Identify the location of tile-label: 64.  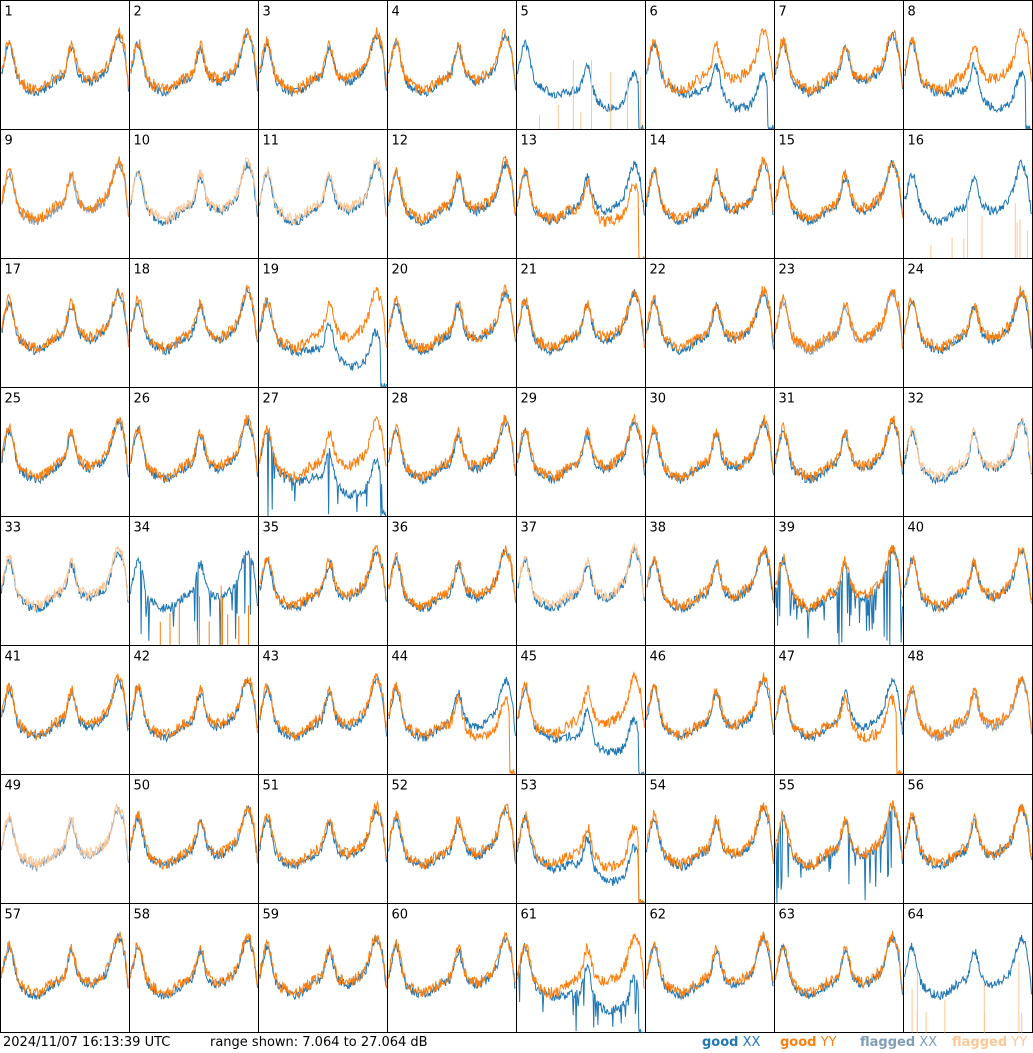
(916, 915).